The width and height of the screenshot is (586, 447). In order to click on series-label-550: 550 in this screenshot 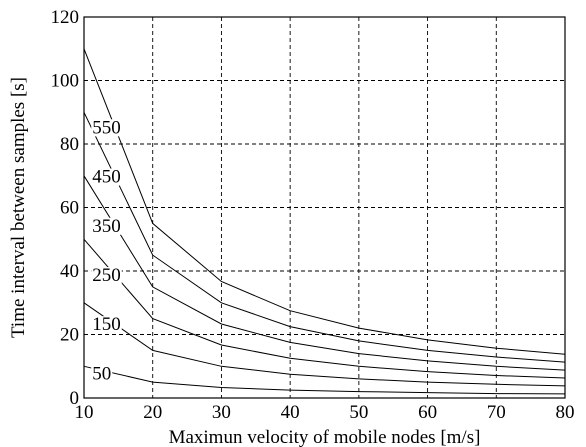, I will do `click(106, 127)`.